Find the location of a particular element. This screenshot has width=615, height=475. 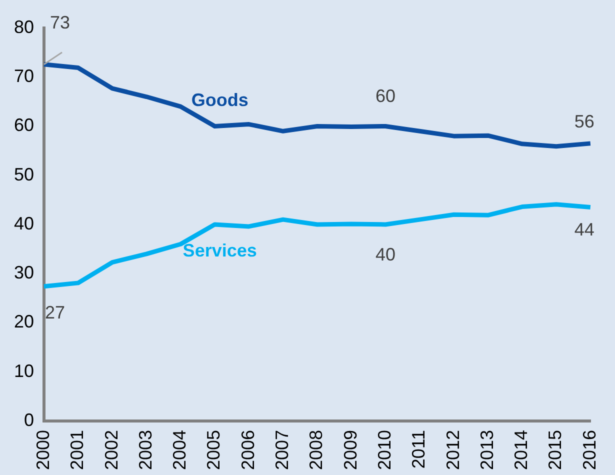

data-label: 56 is located at coordinates (584, 121).